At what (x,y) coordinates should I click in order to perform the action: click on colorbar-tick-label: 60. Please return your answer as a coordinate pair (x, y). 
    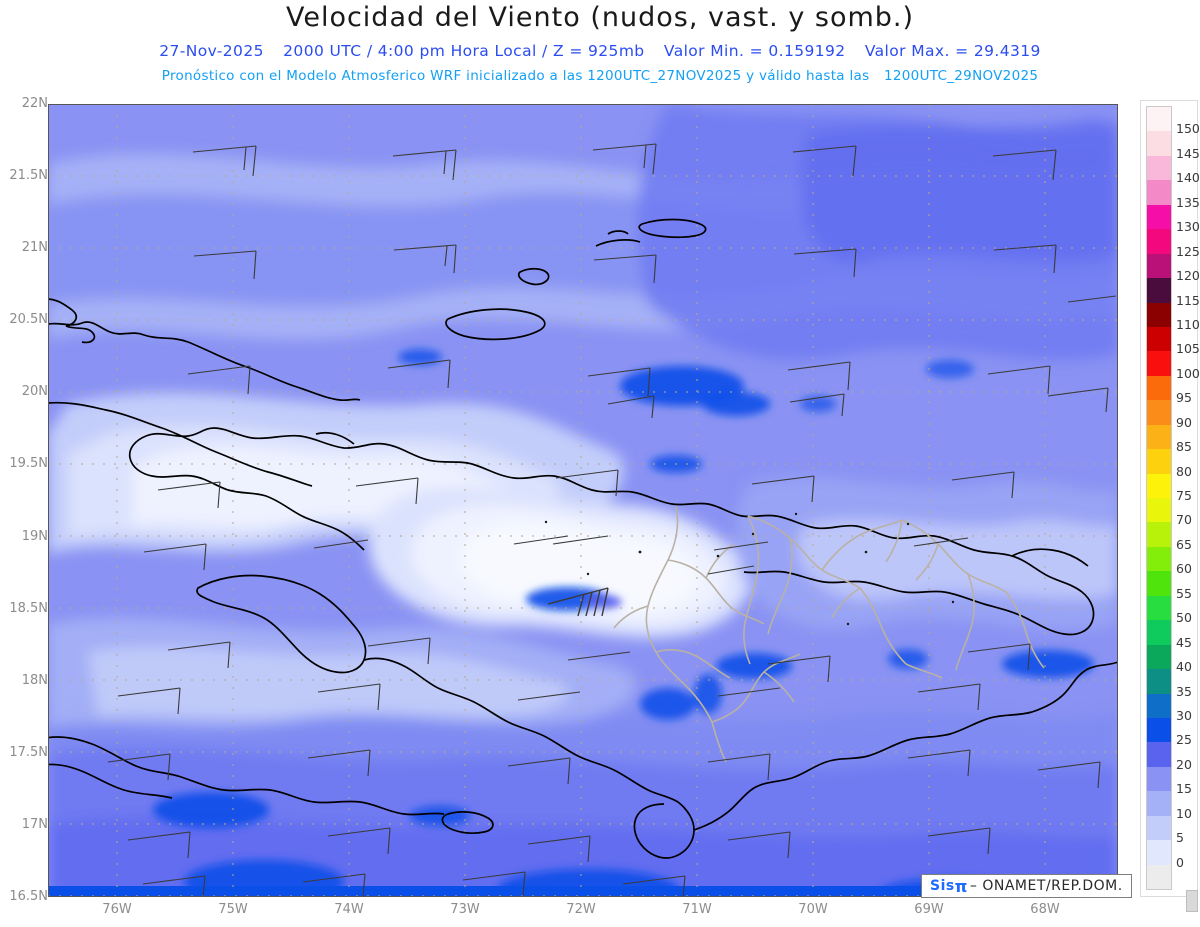
    Looking at the image, I should click on (1184, 569).